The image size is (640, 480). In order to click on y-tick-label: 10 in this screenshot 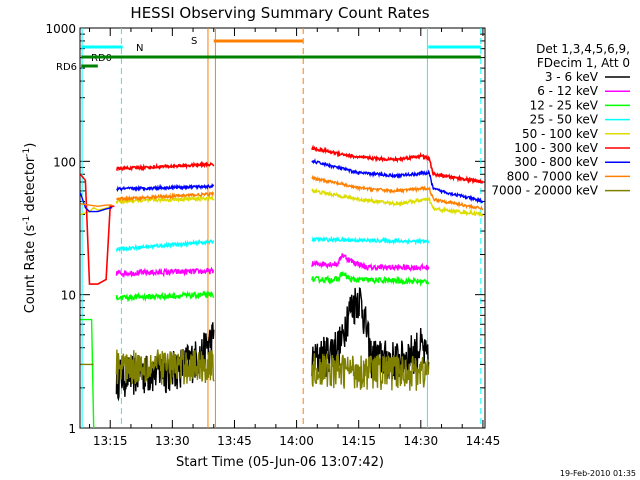, I will do `click(68, 296)`.